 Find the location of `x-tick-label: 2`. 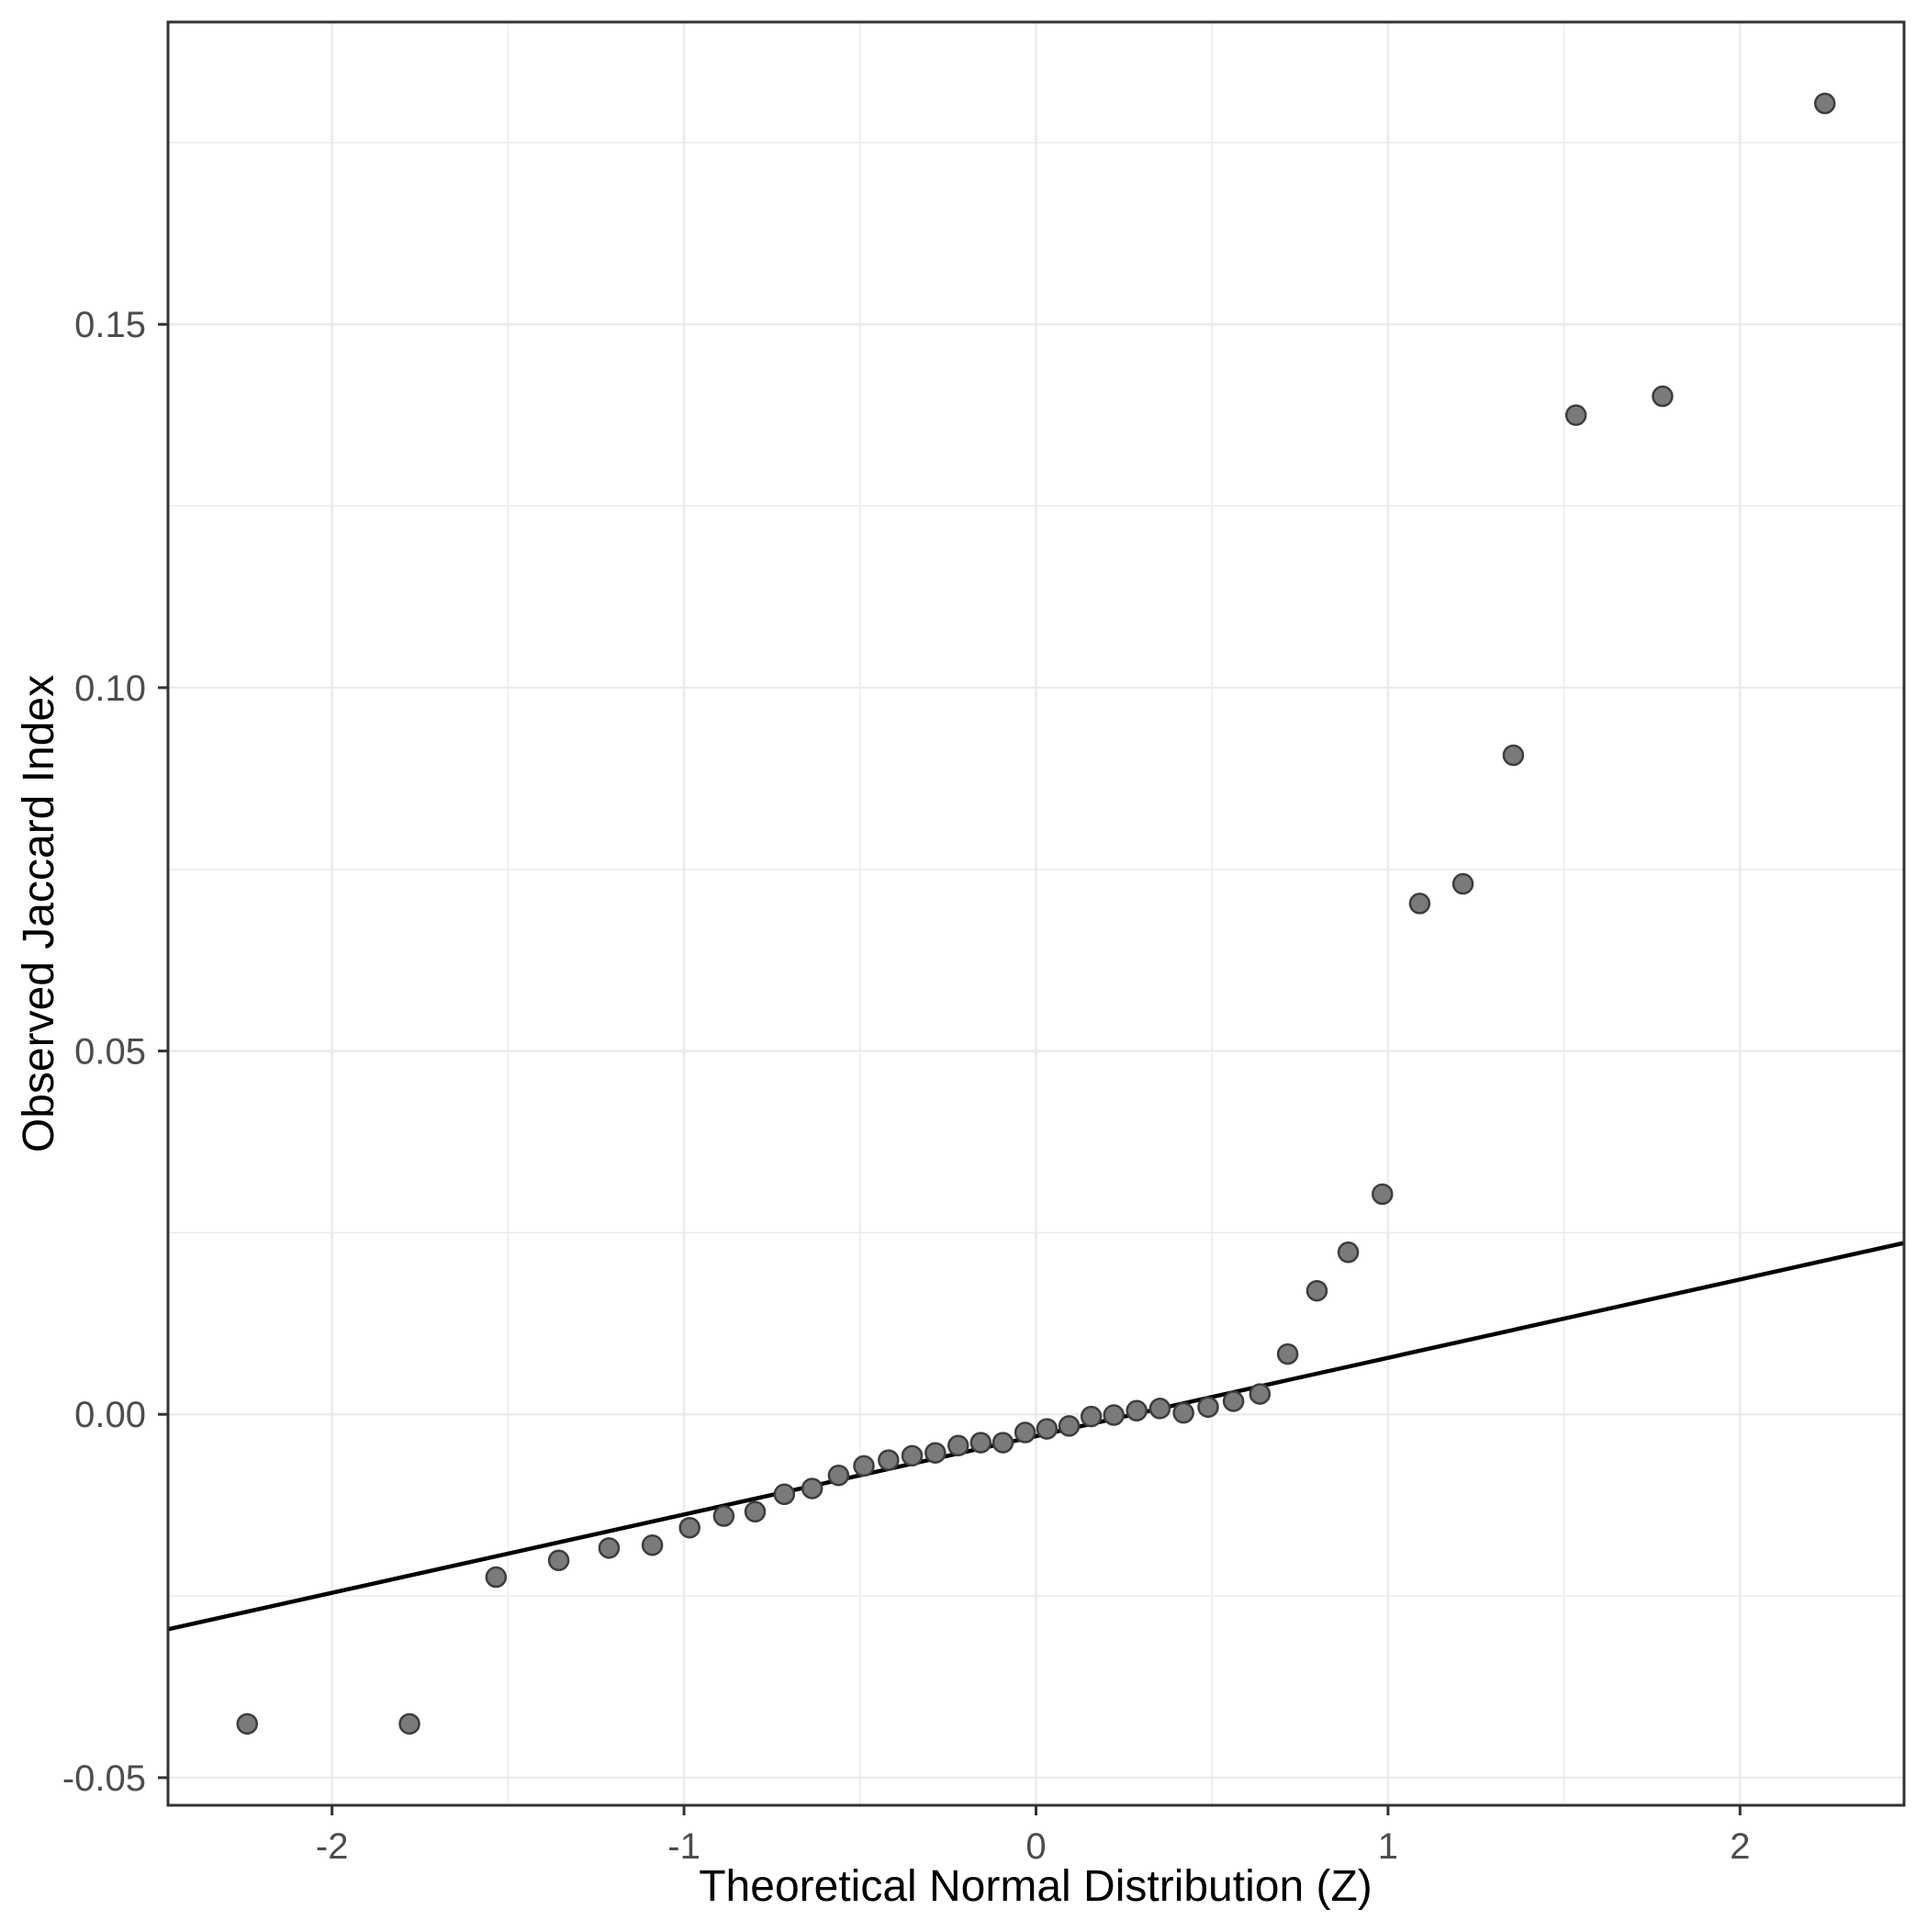

x-tick-label: 2 is located at coordinates (1740, 1846).